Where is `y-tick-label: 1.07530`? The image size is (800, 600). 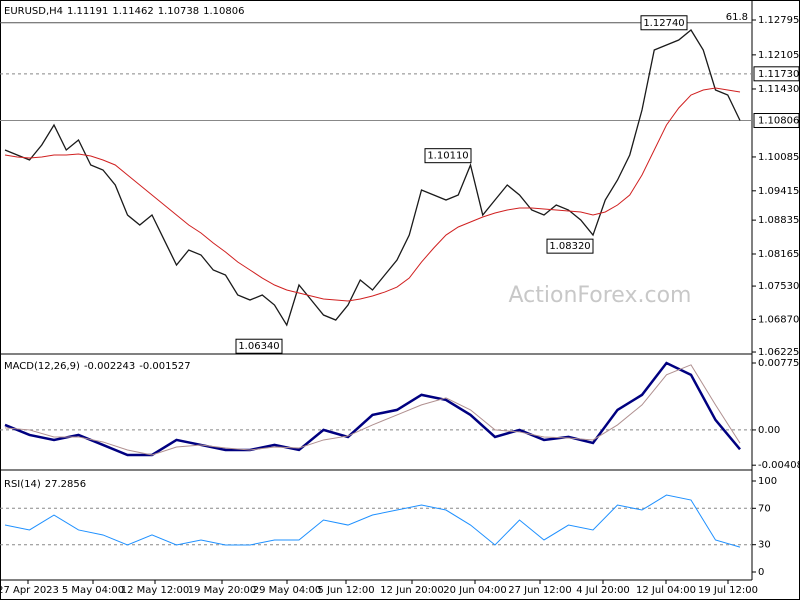
y-tick-label: 1.07530 is located at coordinates (778, 286).